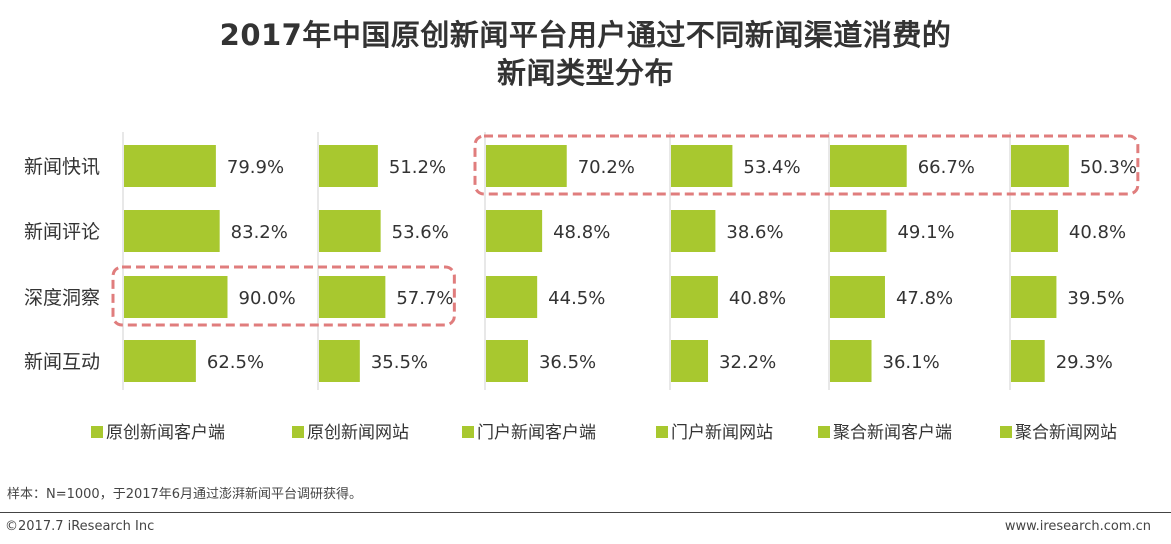 This screenshot has height=544, width=1171. Describe the element at coordinates (424, 298) in the screenshot. I see `bar-value-label: 57.7%` at that location.